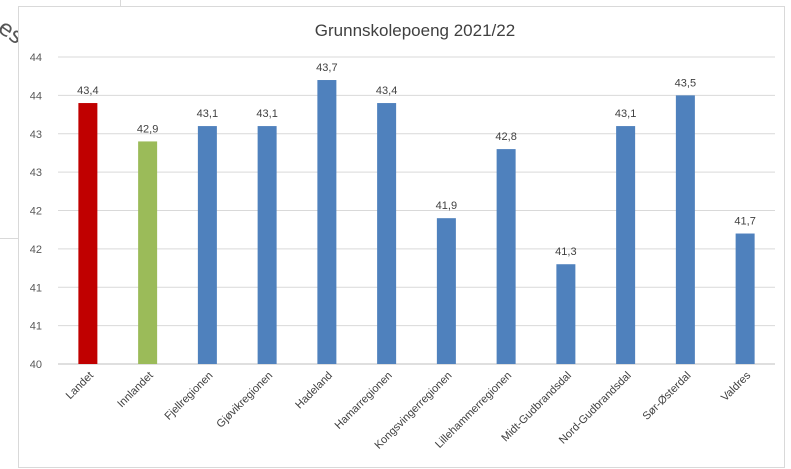 The image size is (791, 469). What do you see at coordinates (80, 386) in the screenshot?
I see `x-category-label: Landet` at bounding box center [80, 386].